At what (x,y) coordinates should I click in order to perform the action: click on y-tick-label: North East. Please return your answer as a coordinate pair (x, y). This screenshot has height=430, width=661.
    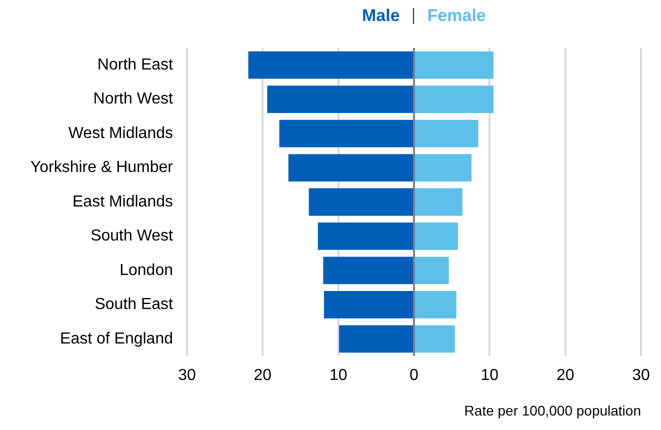
    Looking at the image, I should click on (135, 65).